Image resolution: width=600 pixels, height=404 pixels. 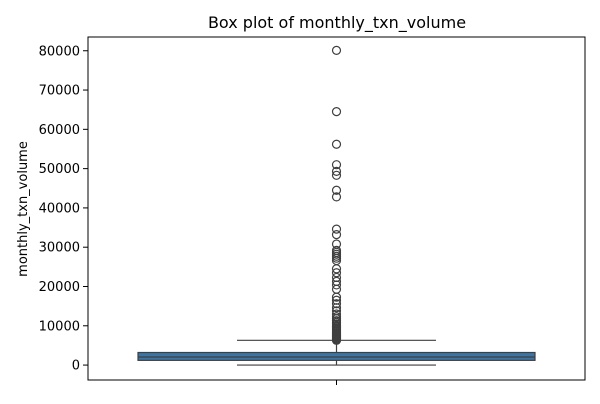 I want to click on y-tick-label: 80000, so click(x=59, y=51).